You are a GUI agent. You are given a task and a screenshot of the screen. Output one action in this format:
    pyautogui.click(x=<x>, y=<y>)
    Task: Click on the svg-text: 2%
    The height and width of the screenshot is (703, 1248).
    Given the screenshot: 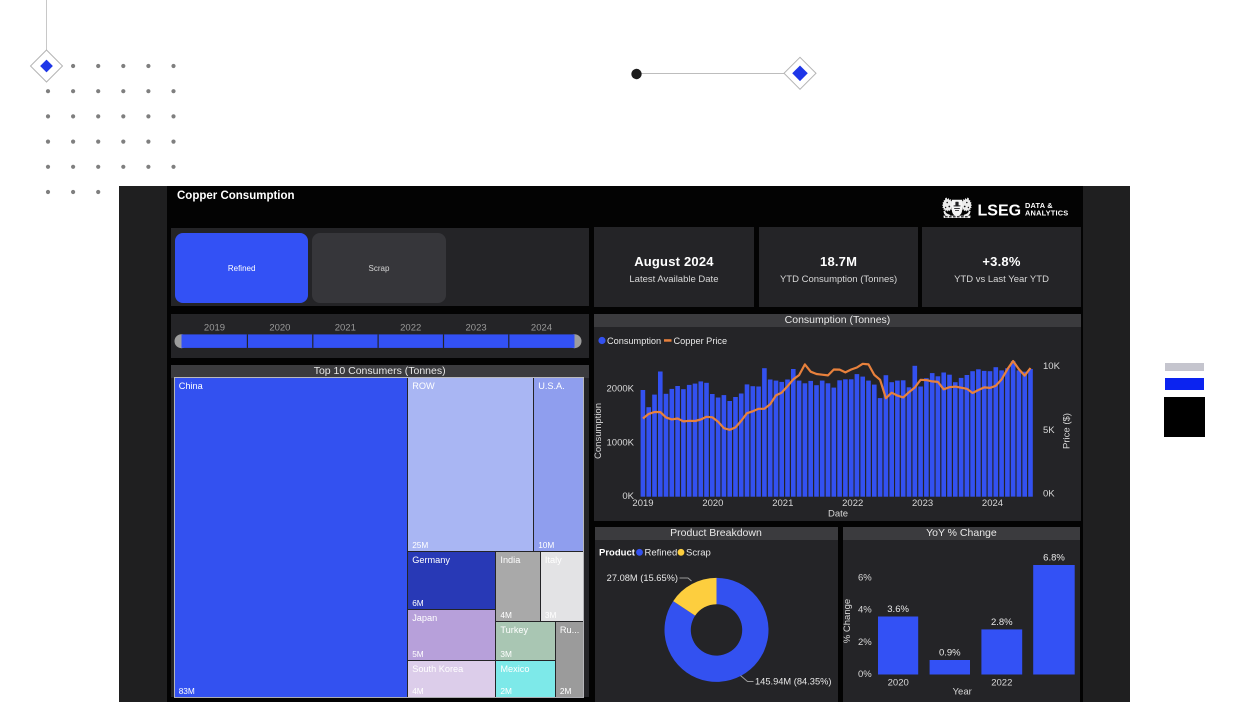 What is the action you would take?
    pyautogui.click(x=865, y=641)
    